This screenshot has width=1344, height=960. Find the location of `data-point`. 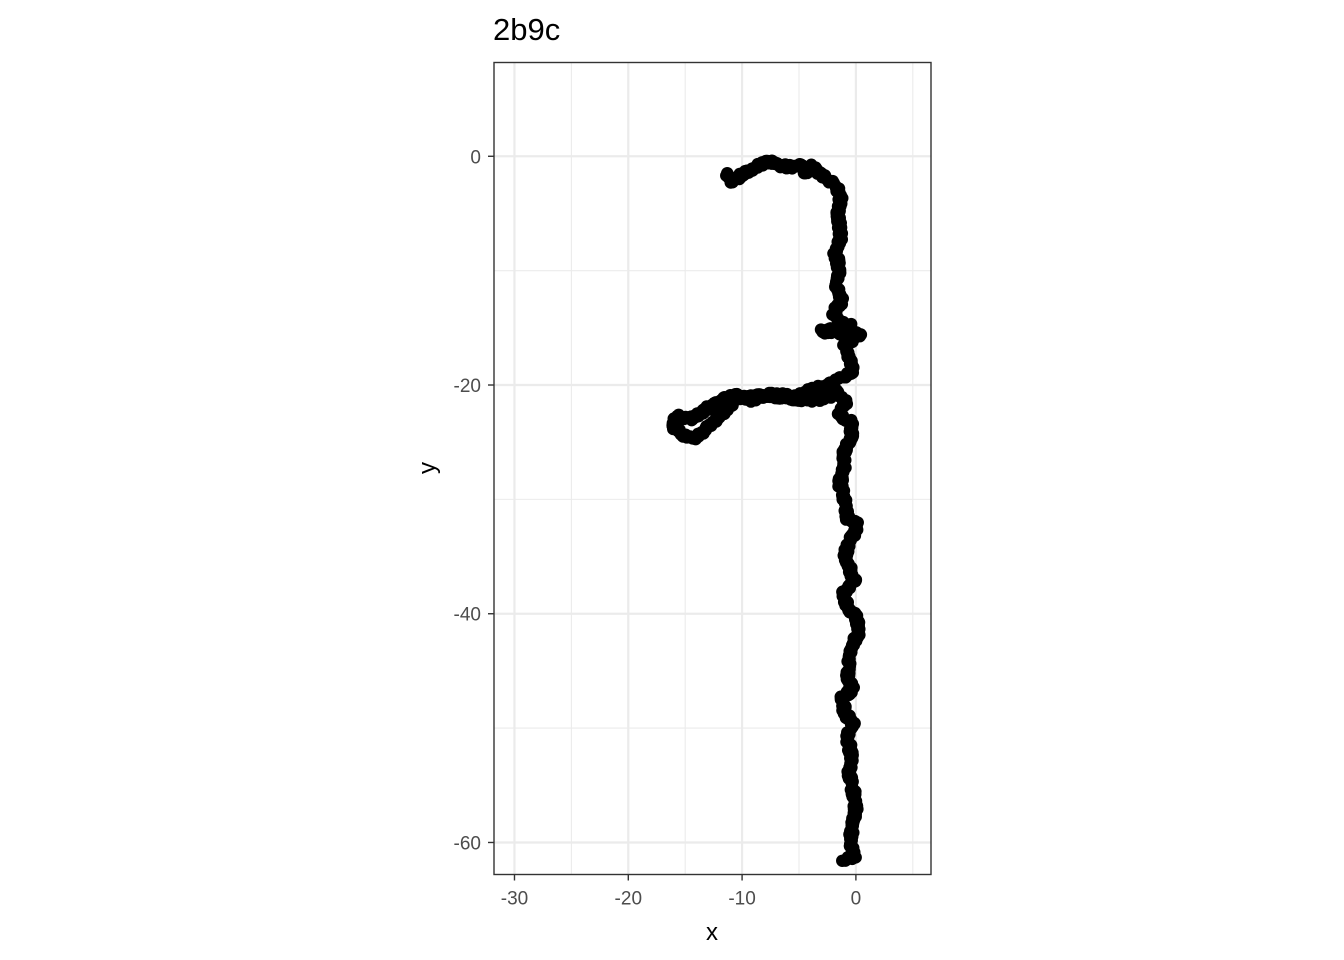

data-point is located at coordinates (842, 860).